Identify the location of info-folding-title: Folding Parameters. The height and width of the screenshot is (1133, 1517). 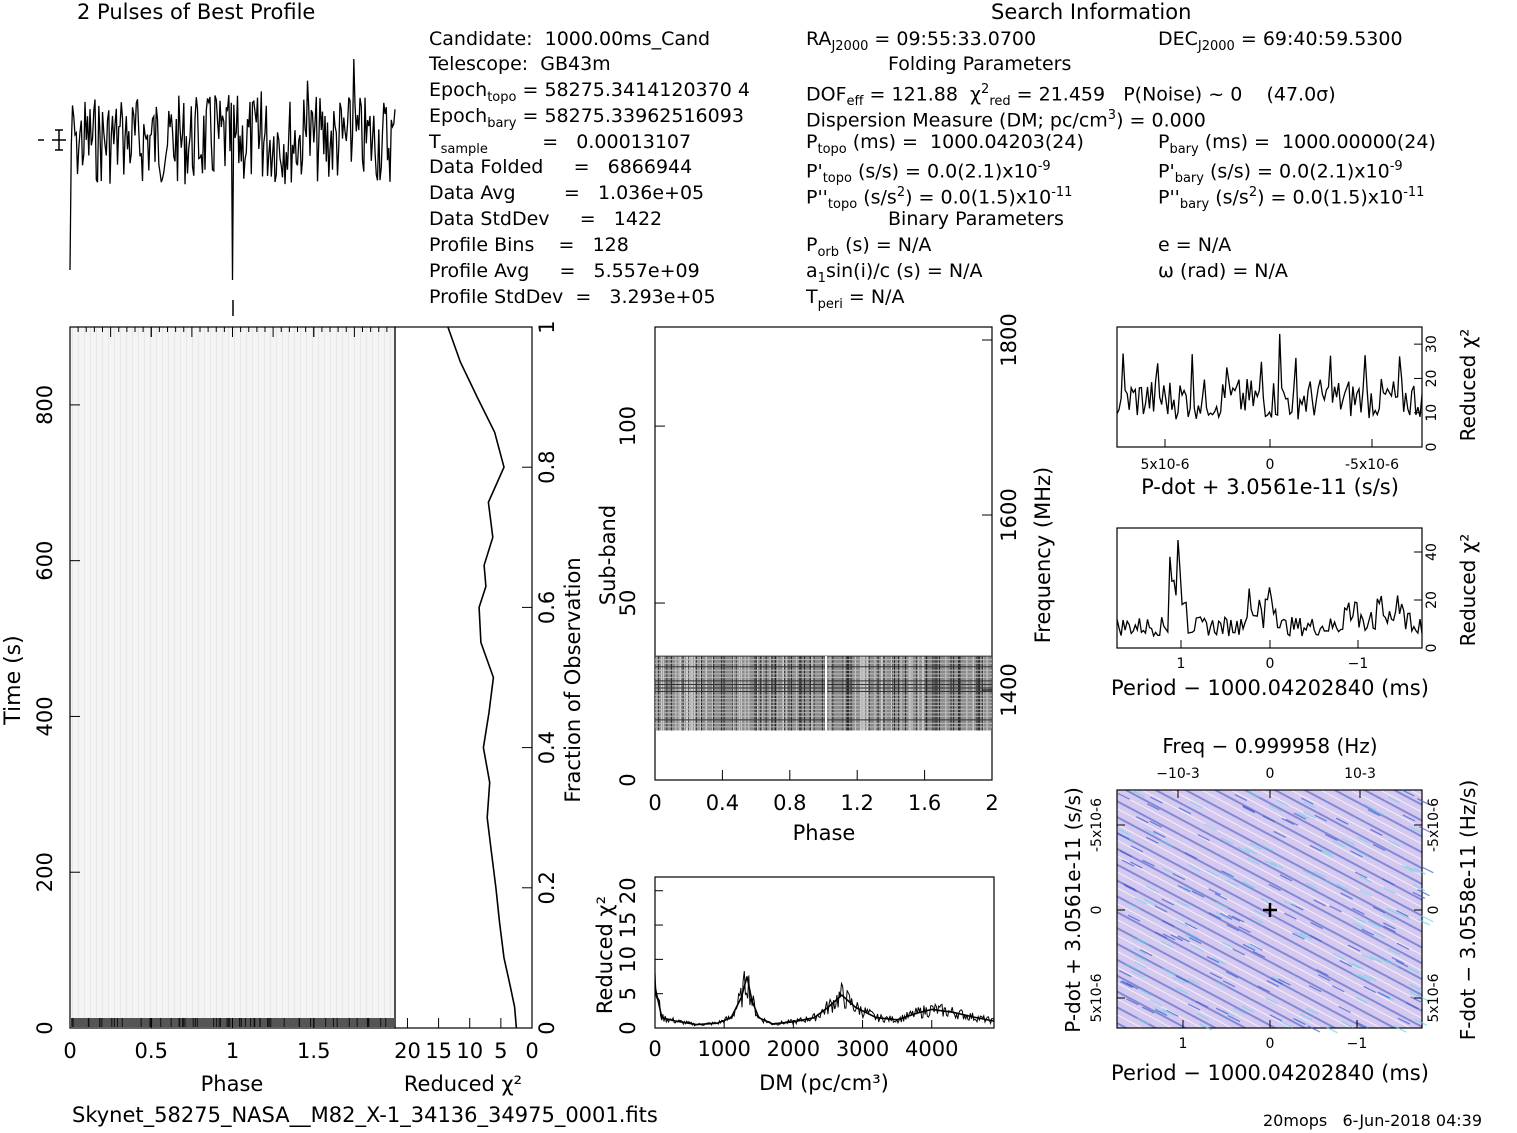
(980, 64).